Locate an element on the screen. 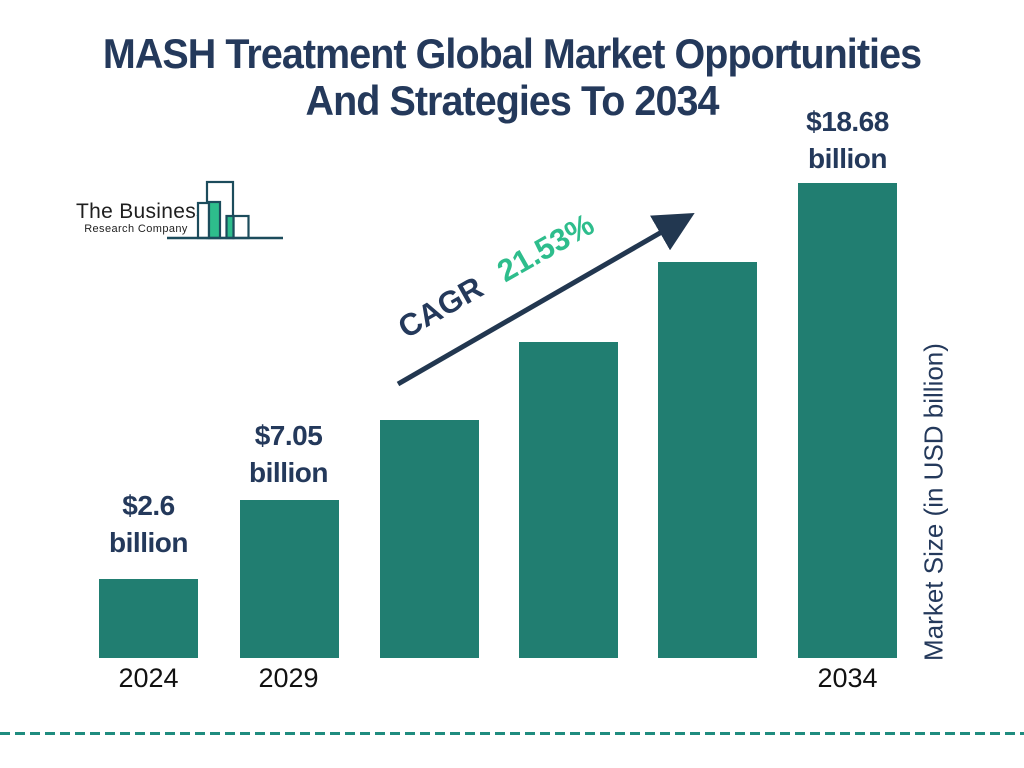 The image size is (1024, 768). value-label-2024-amount: $2.6 is located at coordinates (148, 505).